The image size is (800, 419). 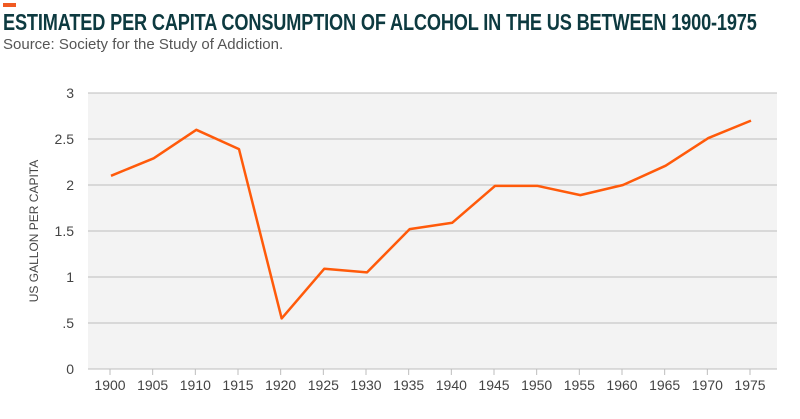 I want to click on x-tick-label: 1910, so click(x=195, y=385).